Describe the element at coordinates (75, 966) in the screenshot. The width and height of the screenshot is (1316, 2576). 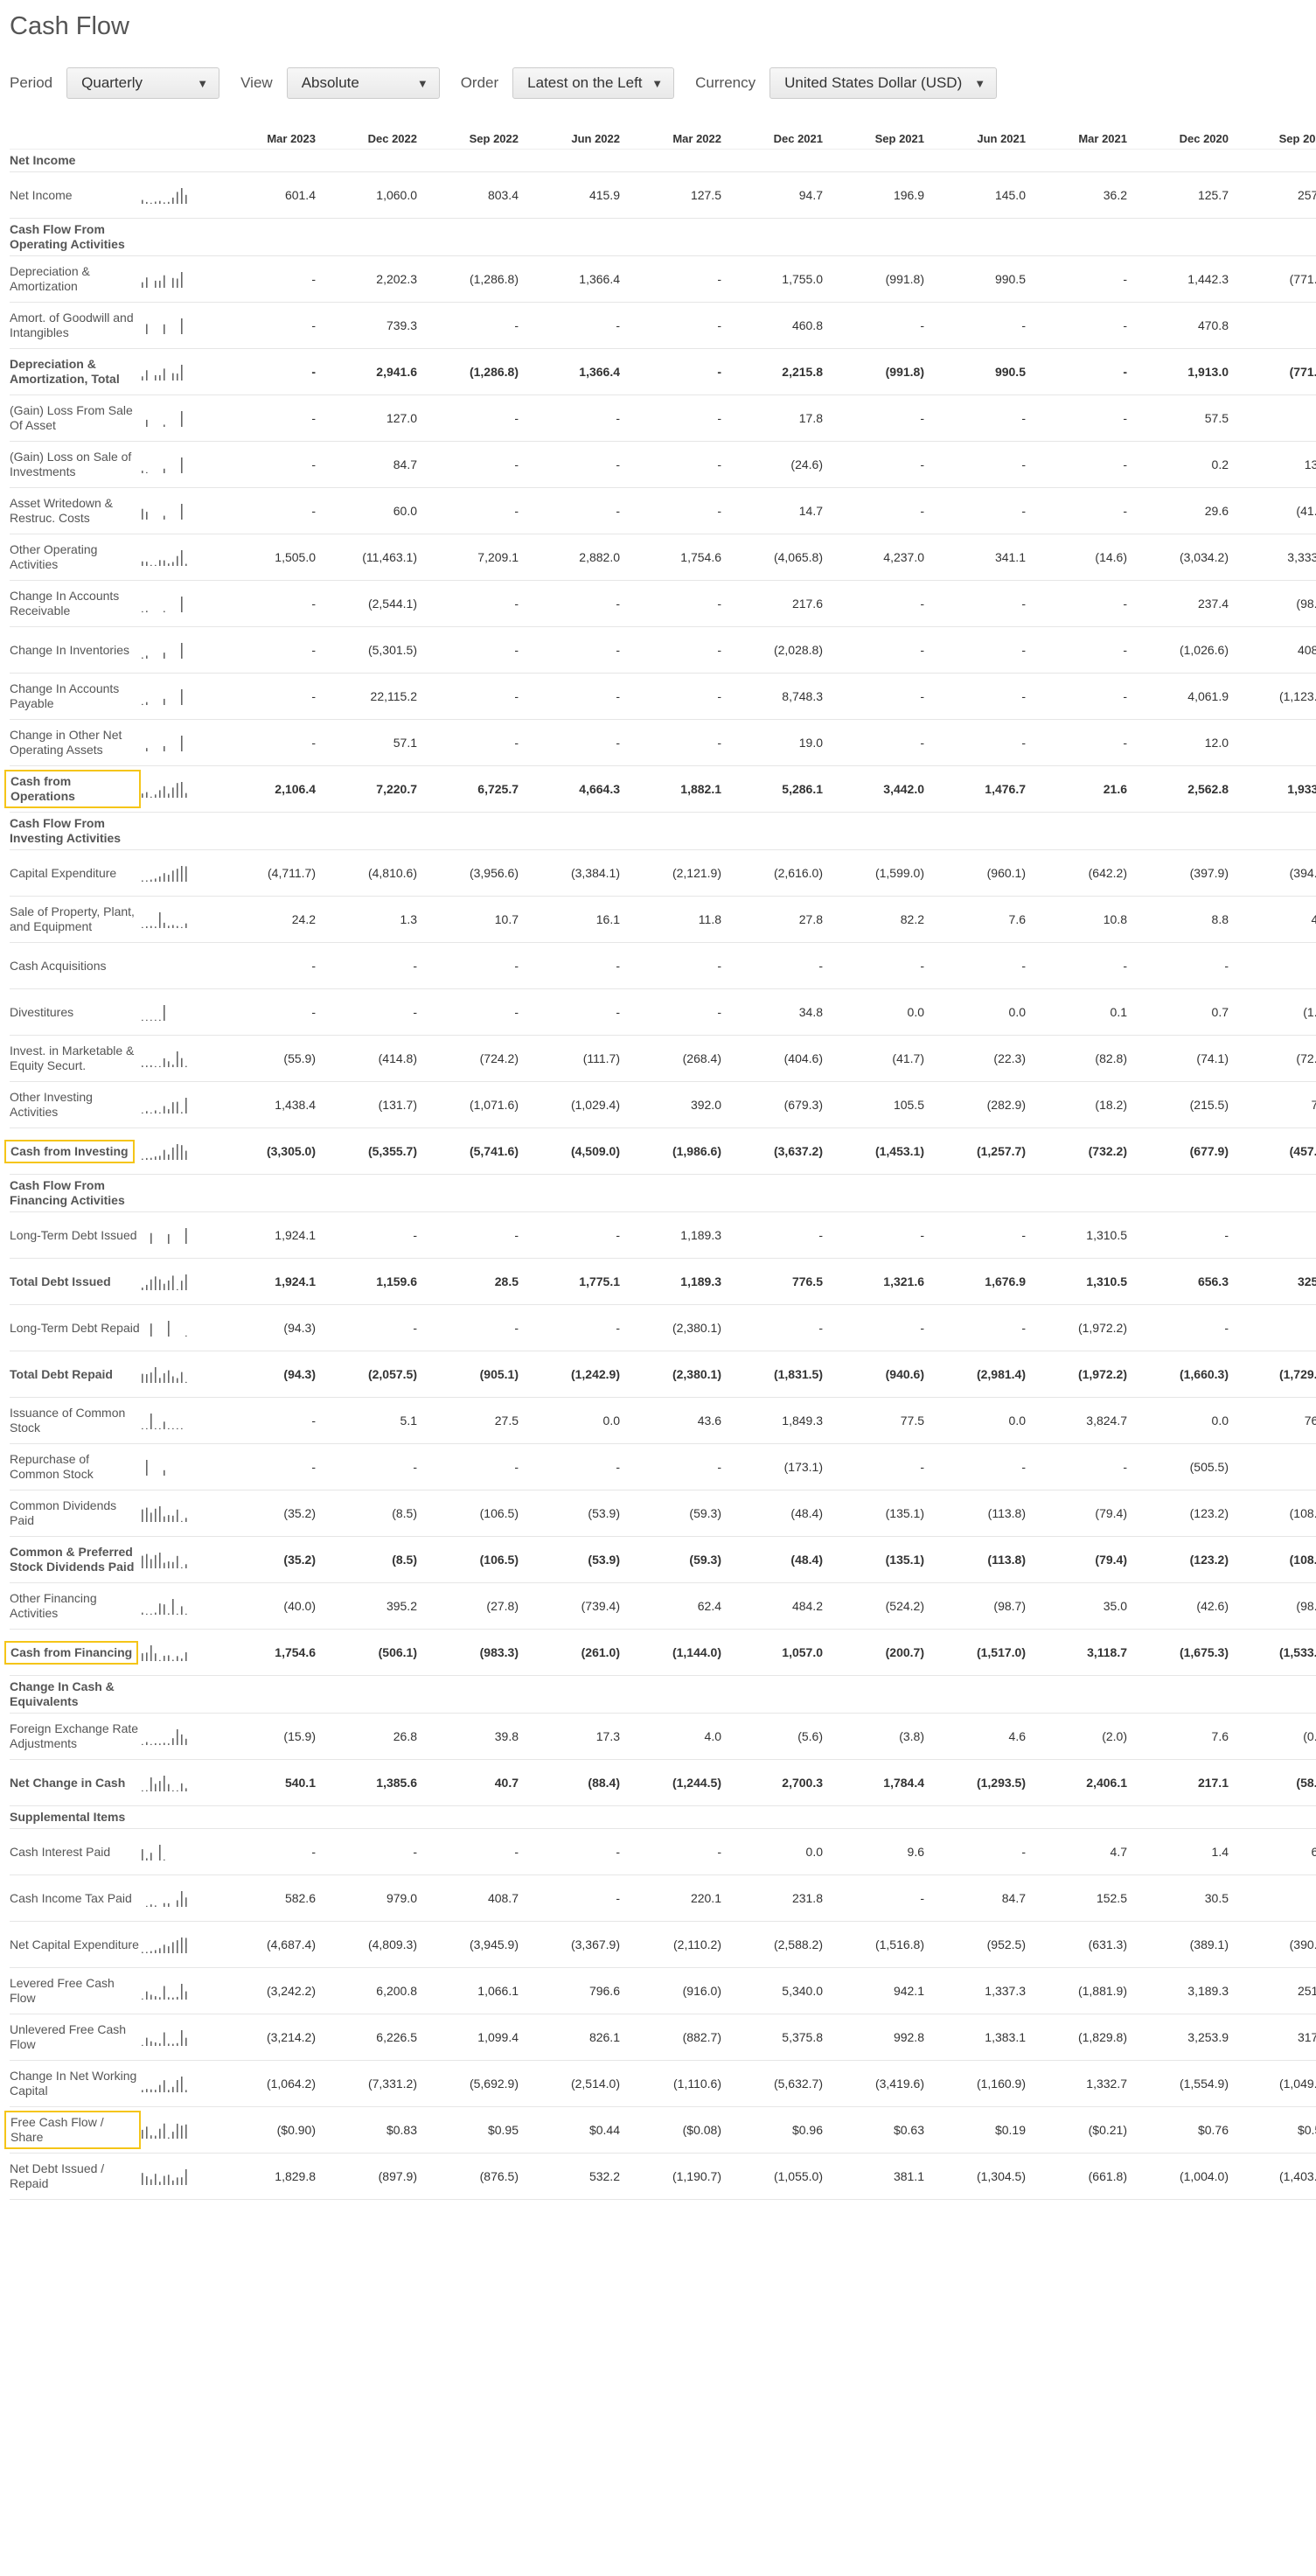
I see `row-label: Cash Acquisitions` at that location.